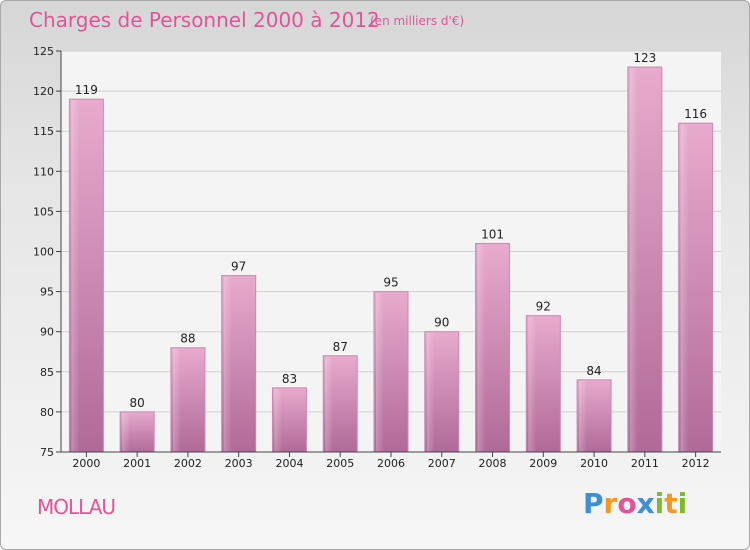  What do you see at coordinates (43, 51) in the screenshot?
I see `y-tick-label: 125` at bounding box center [43, 51].